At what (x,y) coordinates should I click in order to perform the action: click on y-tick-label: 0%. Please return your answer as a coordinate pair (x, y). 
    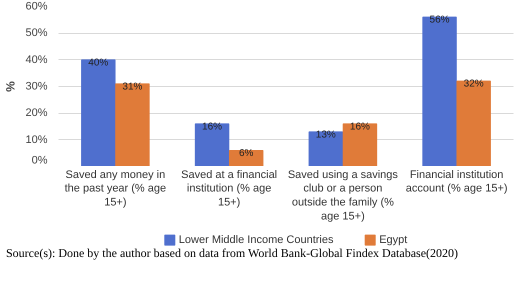
    Looking at the image, I should click on (40, 160).